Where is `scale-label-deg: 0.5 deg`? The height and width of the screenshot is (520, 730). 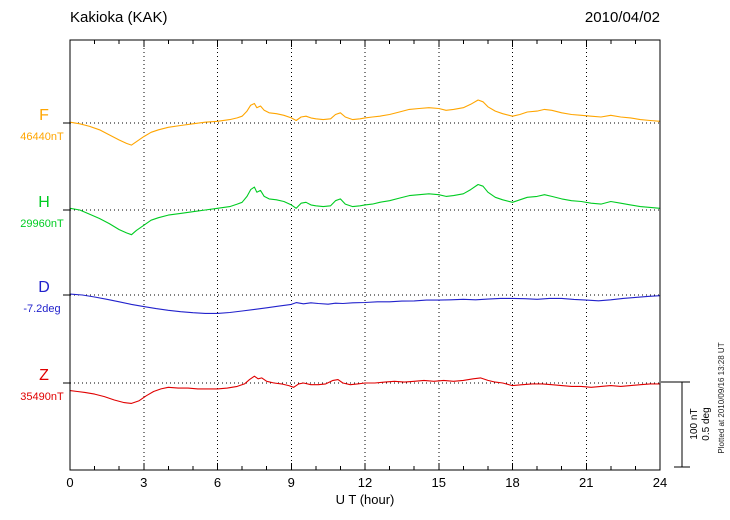 scale-label-deg: 0.5 deg is located at coordinates (706, 423).